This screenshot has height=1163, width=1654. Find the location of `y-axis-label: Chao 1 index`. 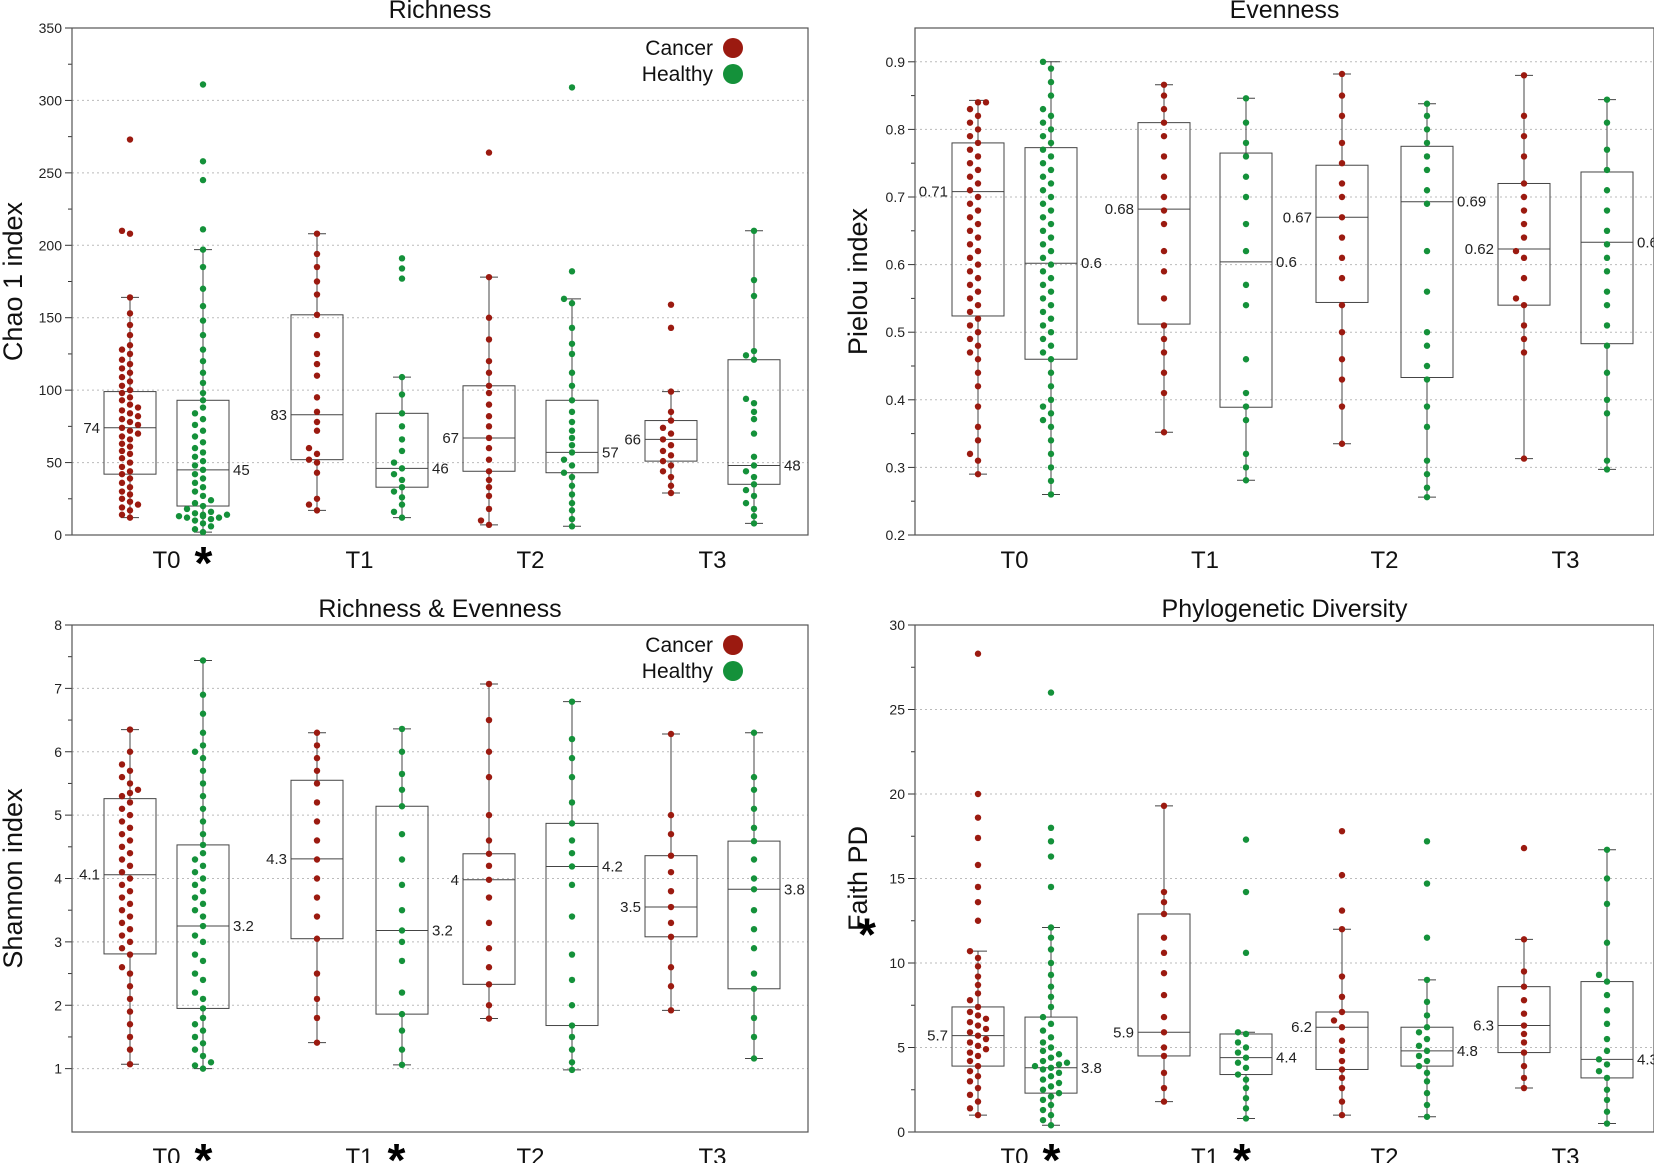

y-axis-label: Chao 1 index is located at coordinates (14, 281).